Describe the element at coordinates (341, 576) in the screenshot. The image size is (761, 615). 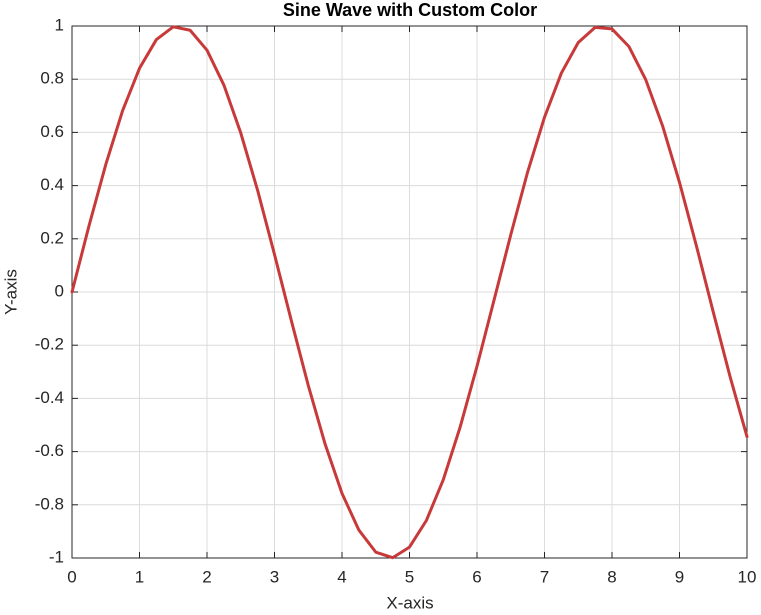
I see `x-tick-label: 4` at that location.